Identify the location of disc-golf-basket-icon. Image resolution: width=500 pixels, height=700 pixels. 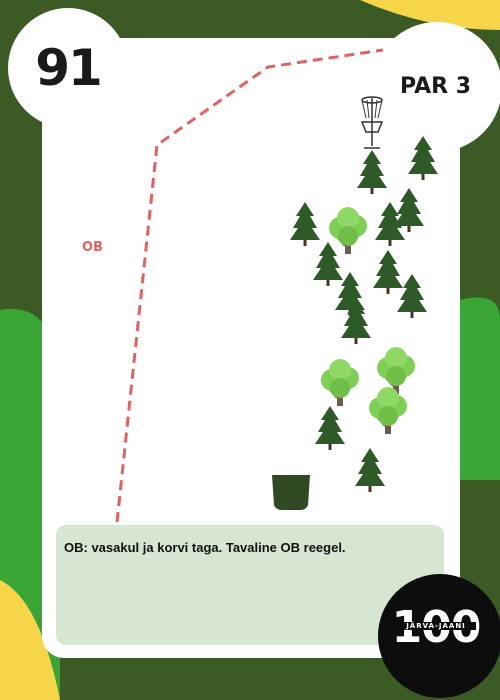
(372, 122).